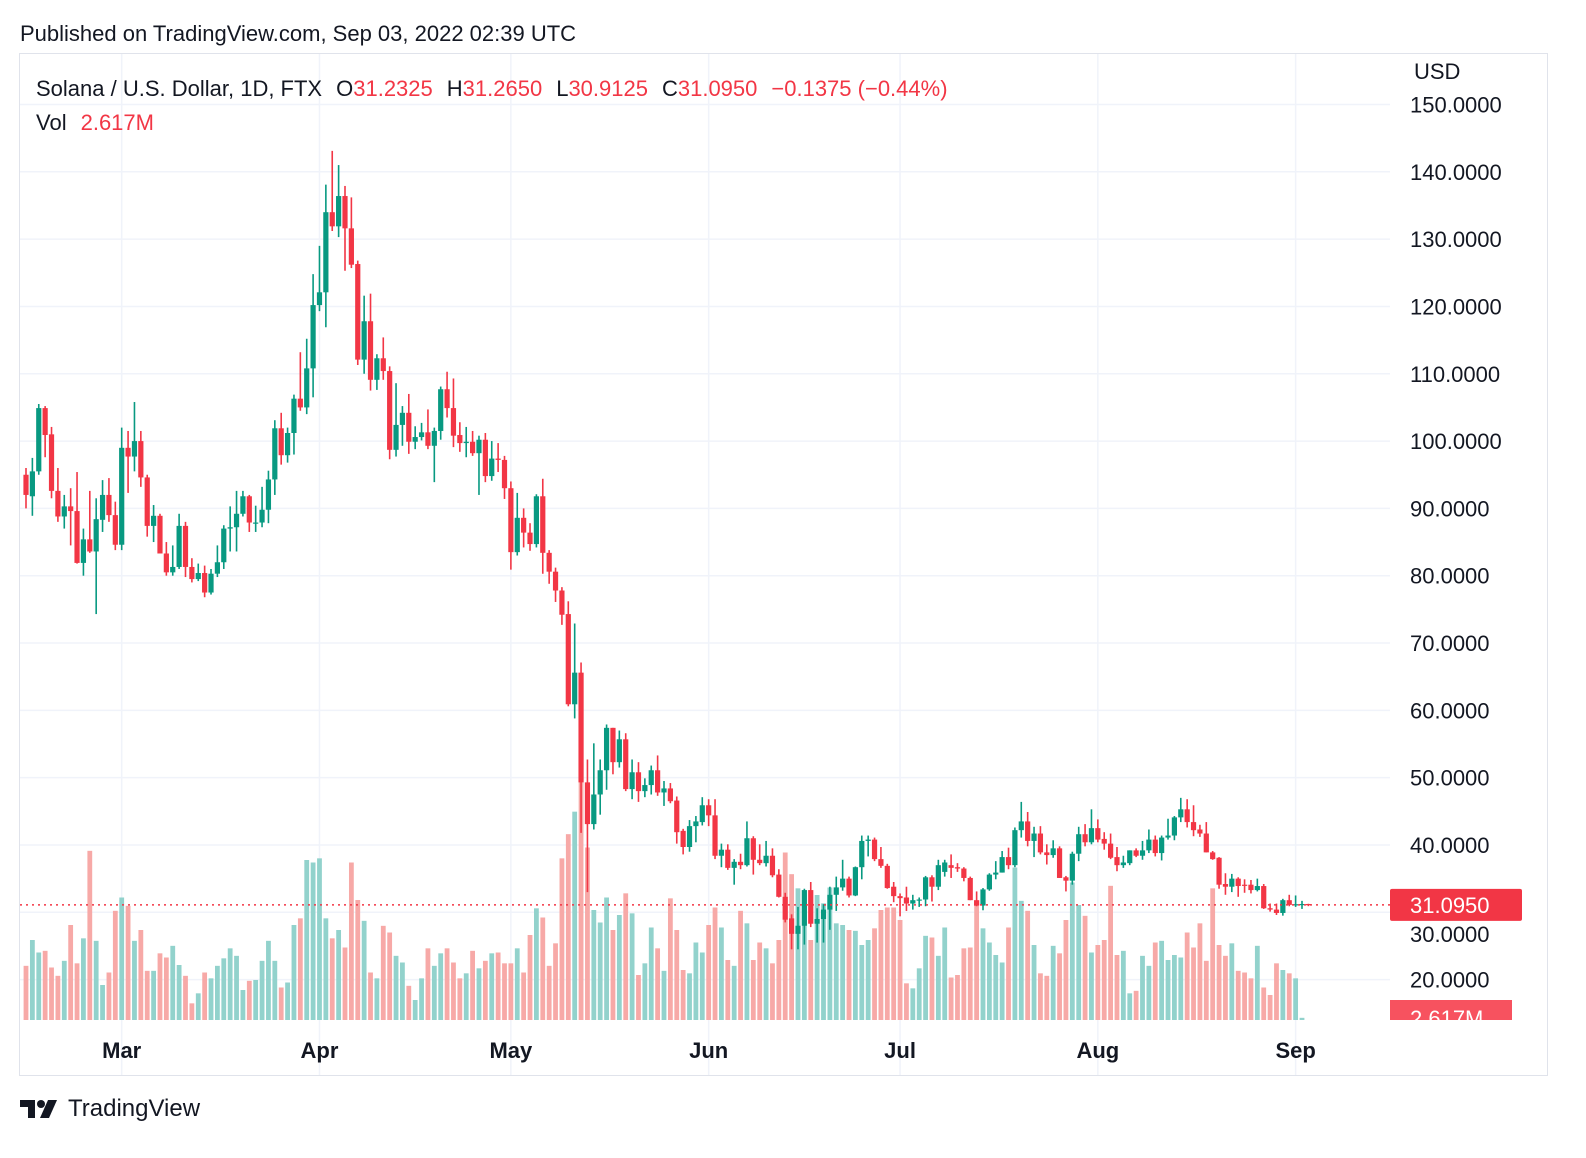 The height and width of the screenshot is (1158, 1586). What do you see at coordinates (1446, 1018) in the screenshot?
I see `last-volume-badge-text: 2.617M` at bounding box center [1446, 1018].